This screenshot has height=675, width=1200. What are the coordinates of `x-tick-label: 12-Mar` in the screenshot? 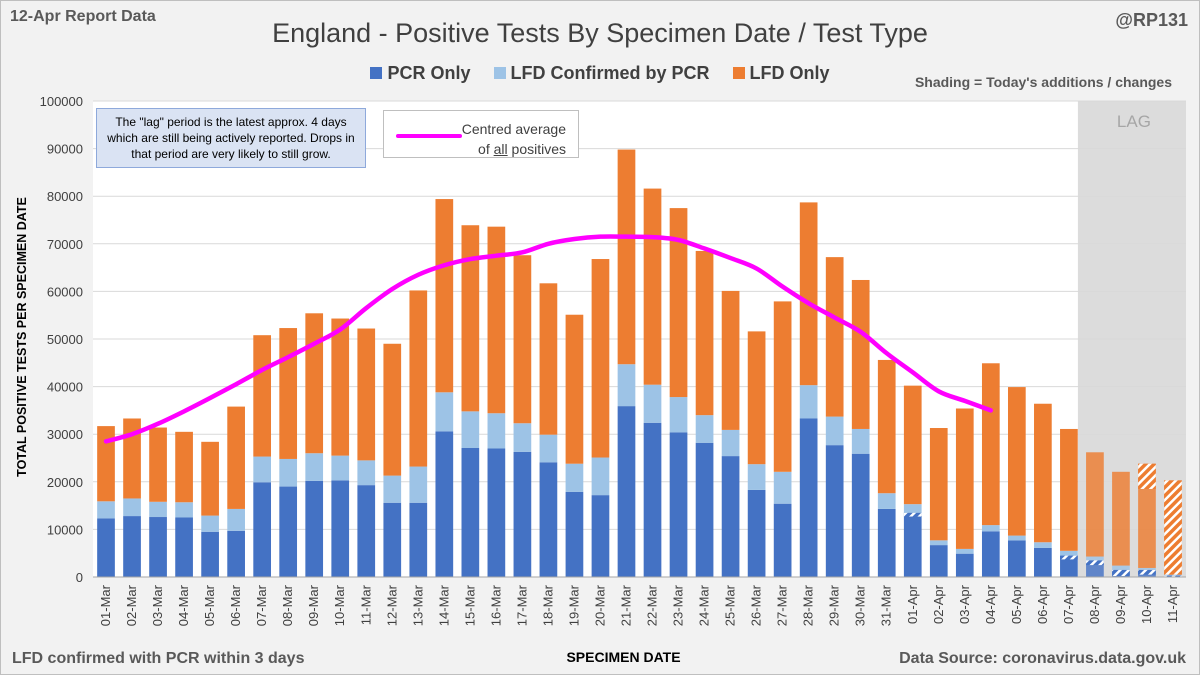 It's located at (391, 605).